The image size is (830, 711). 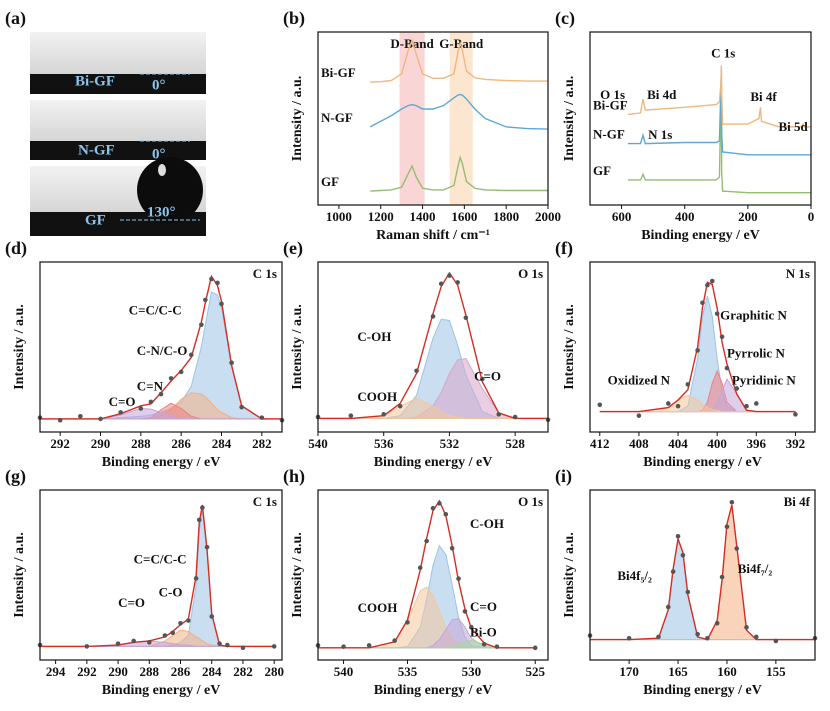 What do you see at coordinates (15, 18) in the screenshot?
I see `panel-label: (a)` at bounding box center [15, 18].